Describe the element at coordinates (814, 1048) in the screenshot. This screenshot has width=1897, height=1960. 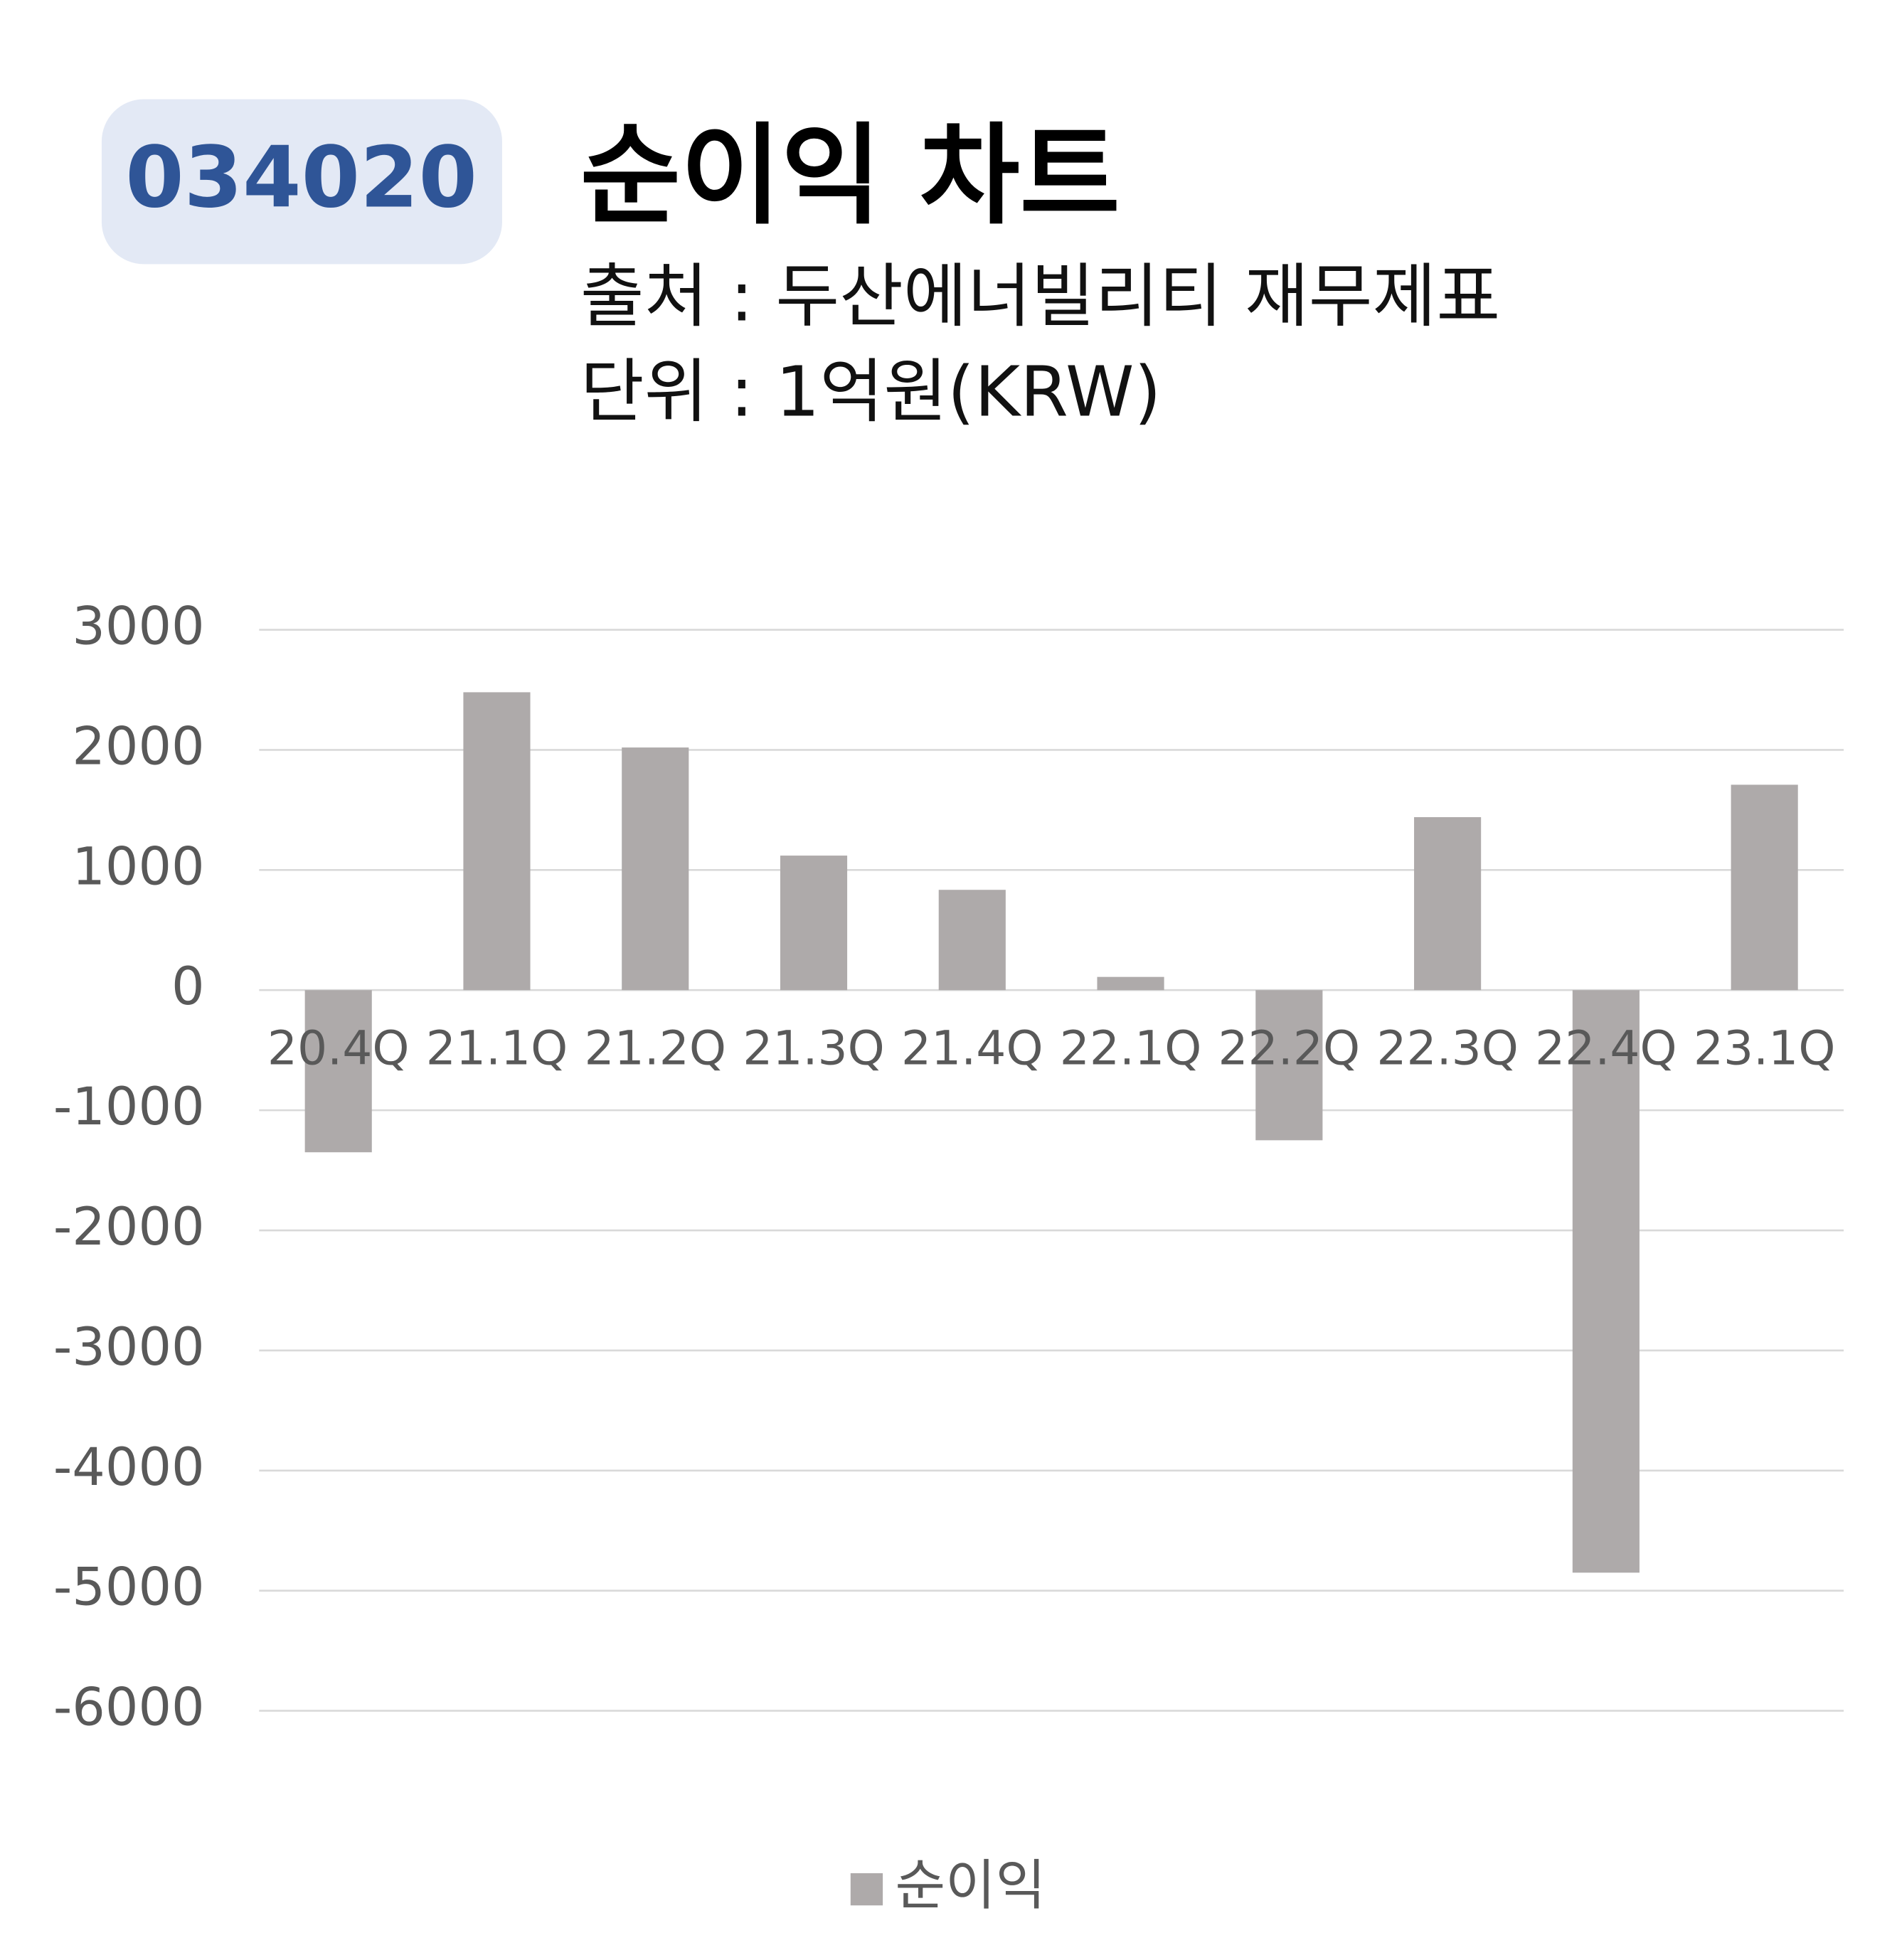
I see `x-tick-label: 21.3Q` at that location.